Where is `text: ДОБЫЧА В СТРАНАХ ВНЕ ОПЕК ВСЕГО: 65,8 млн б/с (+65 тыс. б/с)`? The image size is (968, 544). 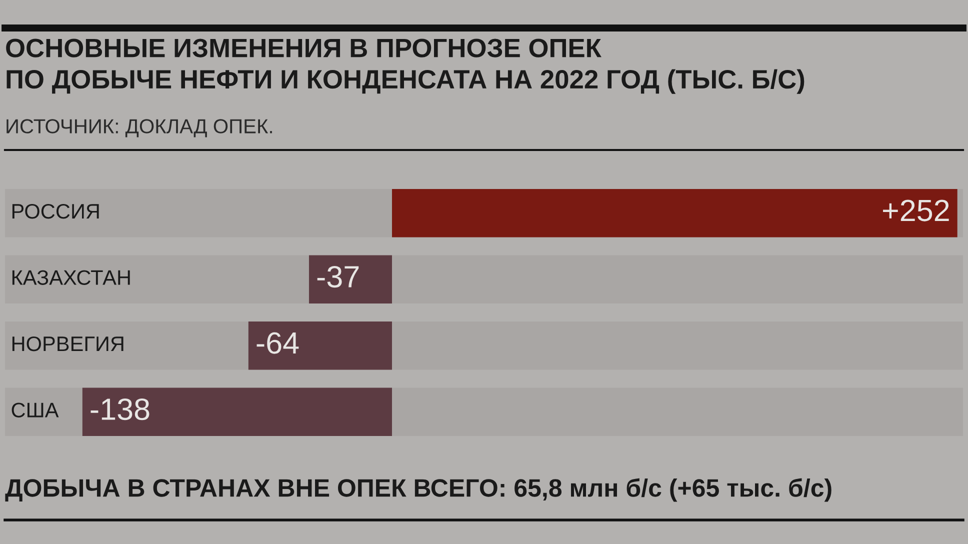 text: ДОБЫЧА В СТРАНАХ ВНЕ ОПЕК ВСЕГО: 65,8 млн б/с (+65 тыс. б/с) is located at coordinates (418, 490).